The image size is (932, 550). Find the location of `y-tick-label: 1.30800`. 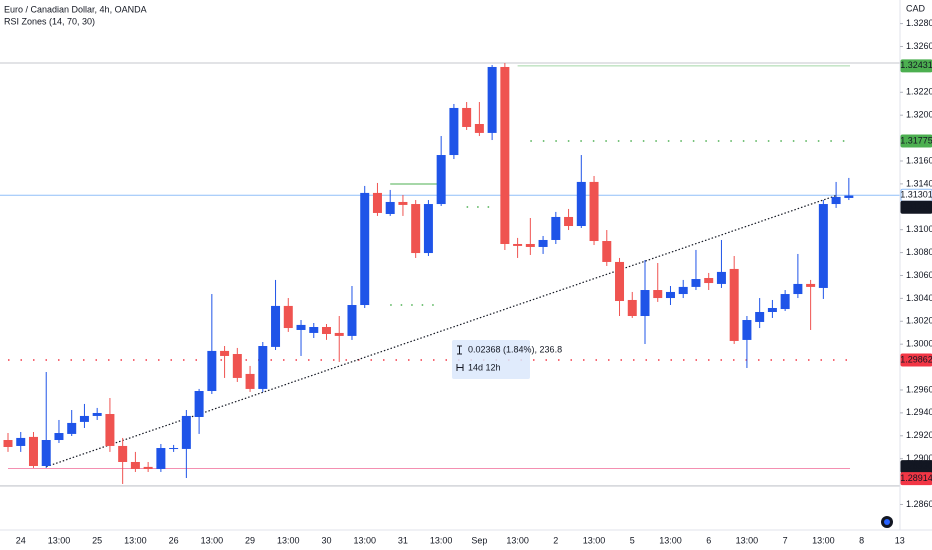

y-tick-label: 1.30800 is located at coordinates (919, 252).